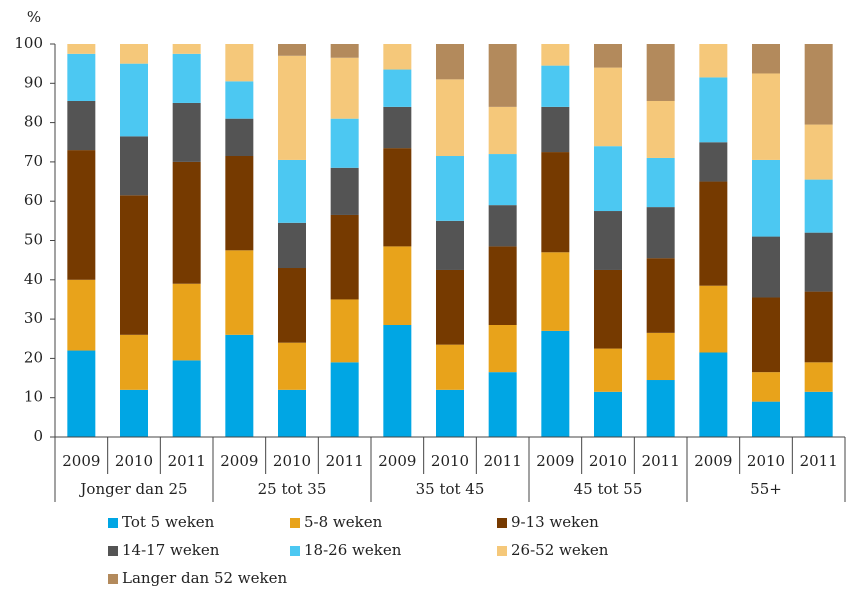 The width and height of the screenshot is (846, 593). I want to click on y-tick-label: 100, so click(28, 43).